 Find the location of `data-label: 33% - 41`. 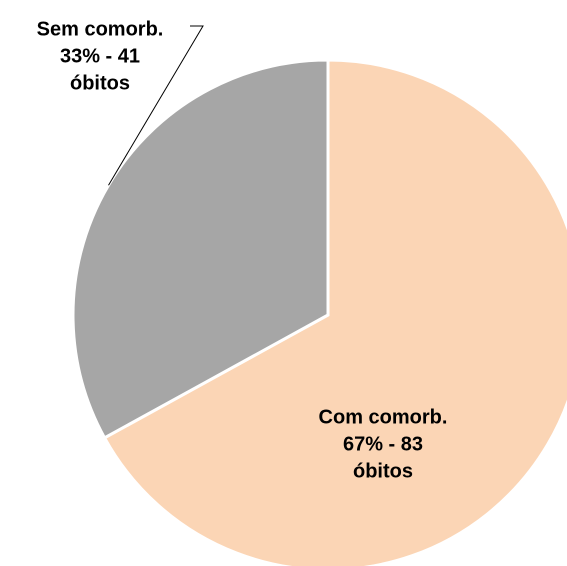

data-label: 33% - 41 is located at coordinates (100, 56).